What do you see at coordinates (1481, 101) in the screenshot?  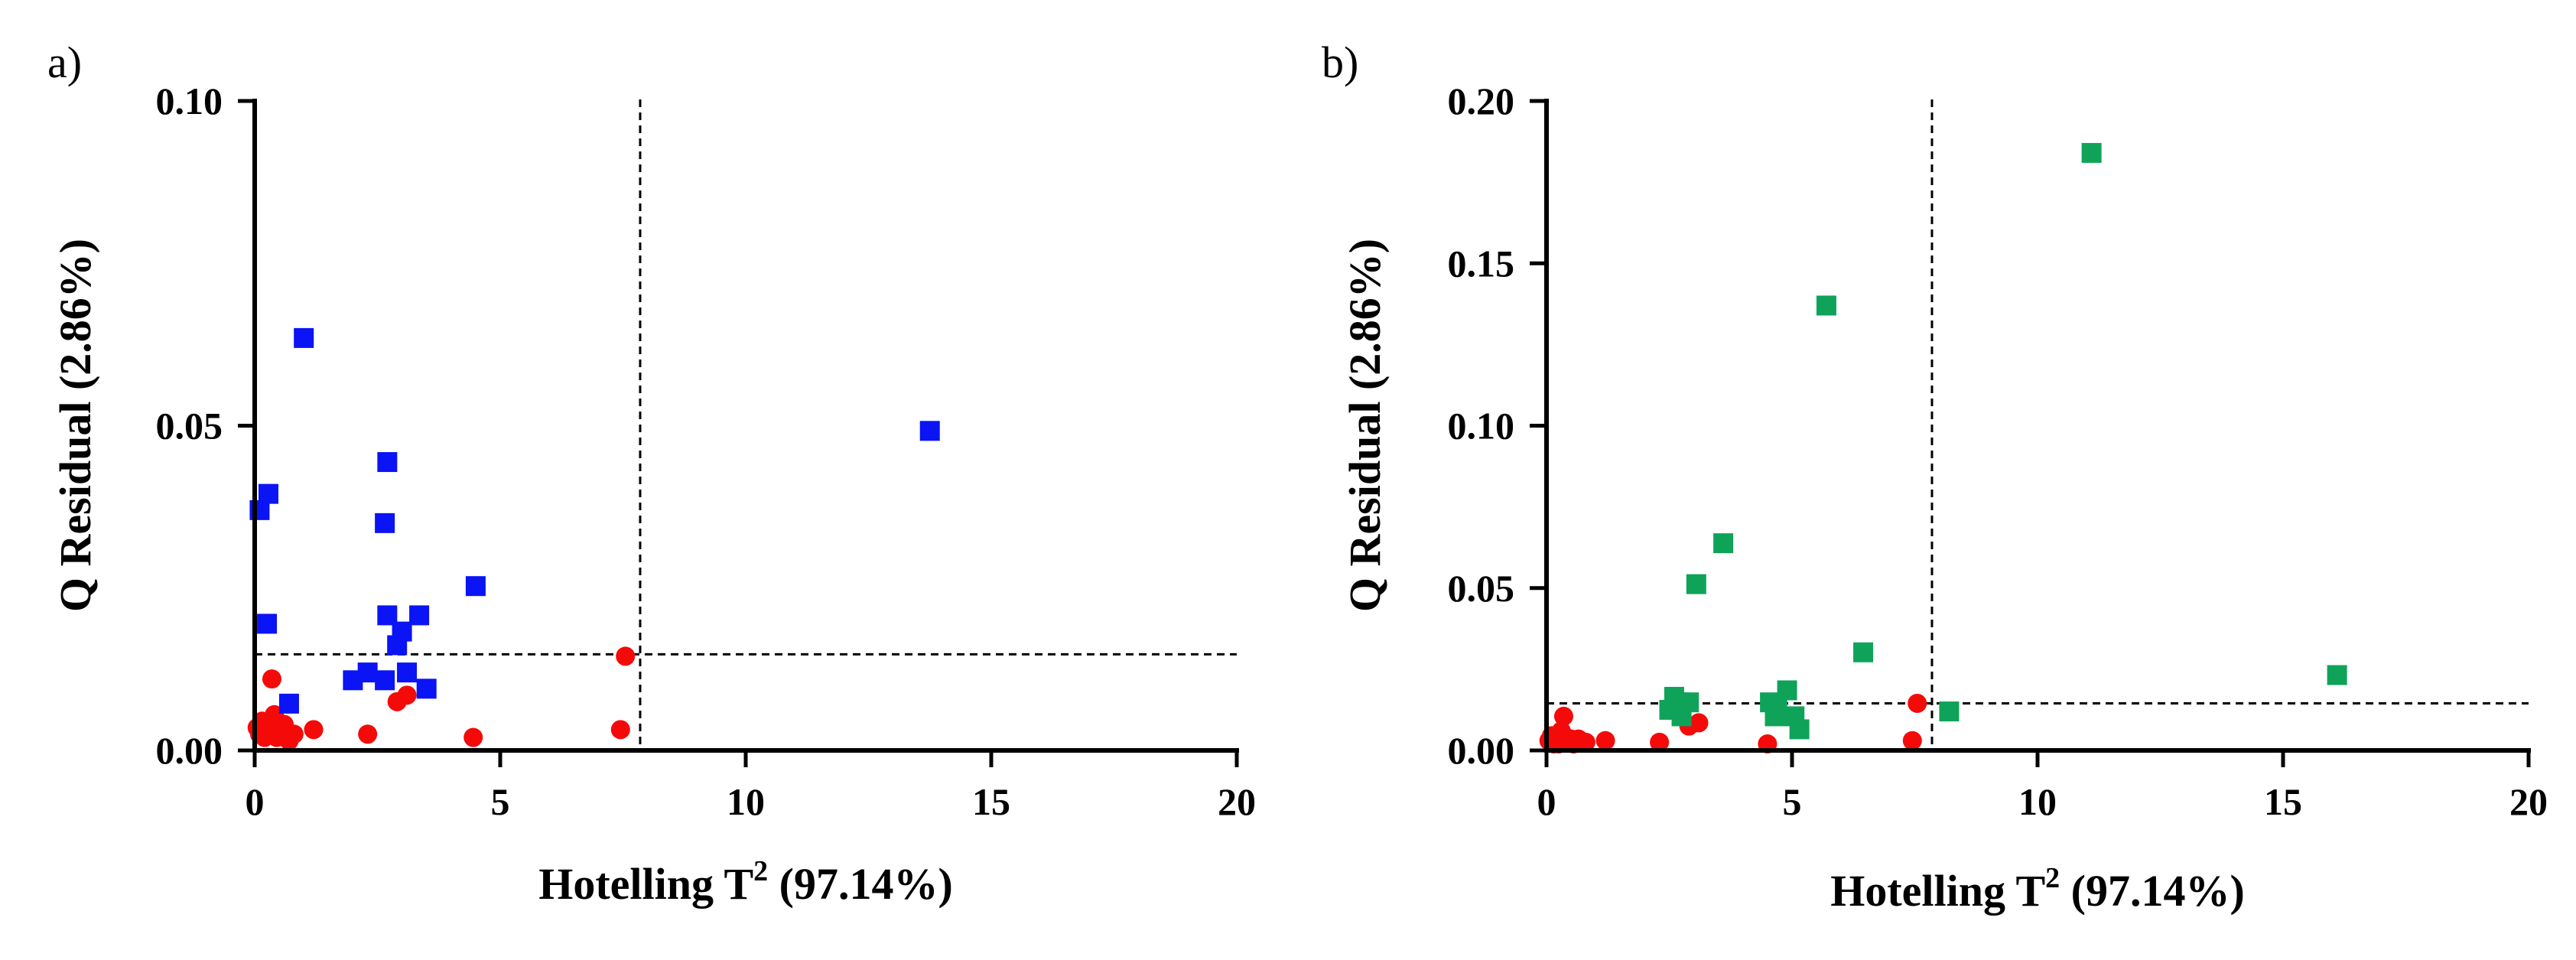 I see `y-tick-label: 0.20` at bounding box center [1481, 101].